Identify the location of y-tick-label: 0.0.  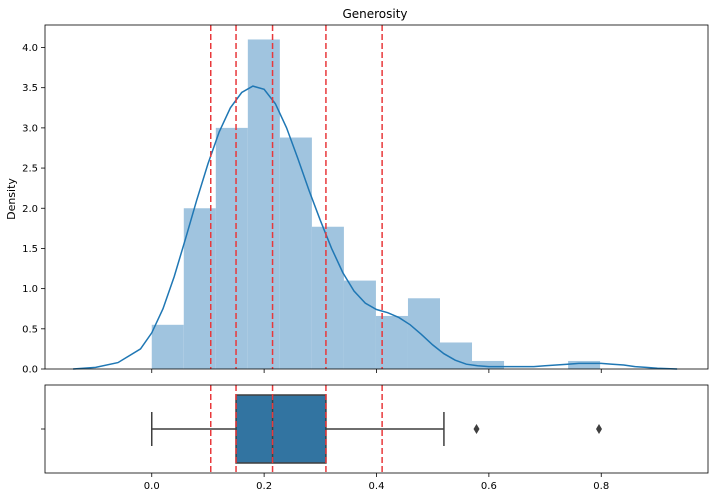
(30, 370).